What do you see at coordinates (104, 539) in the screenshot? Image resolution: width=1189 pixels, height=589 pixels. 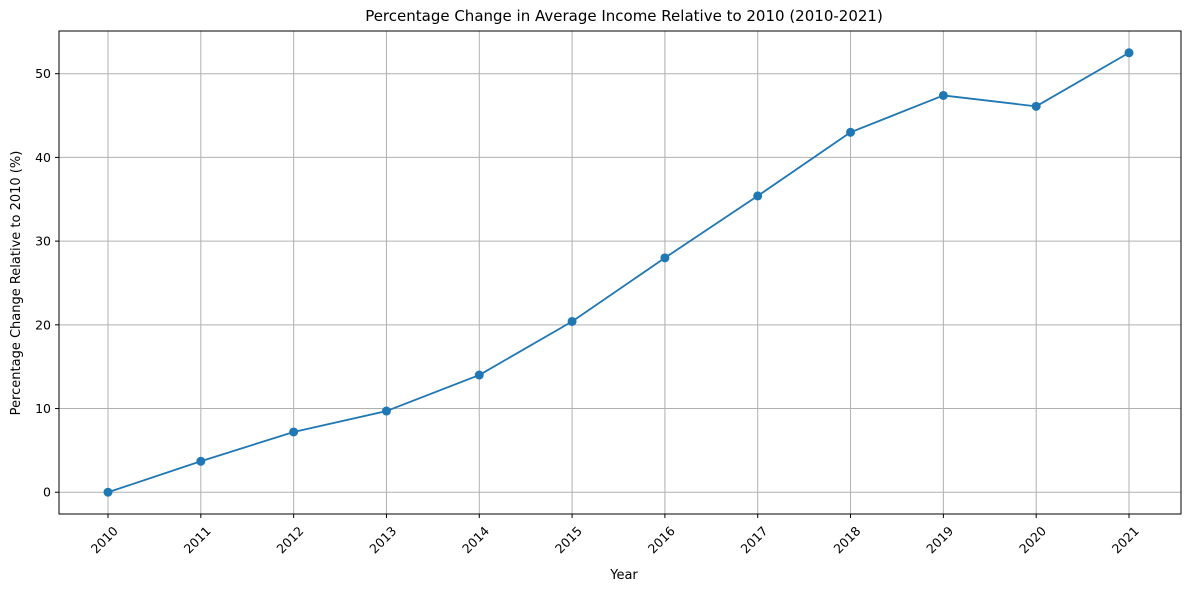 I see `x-tick-label: 2010` at bounding box center [104, 539].